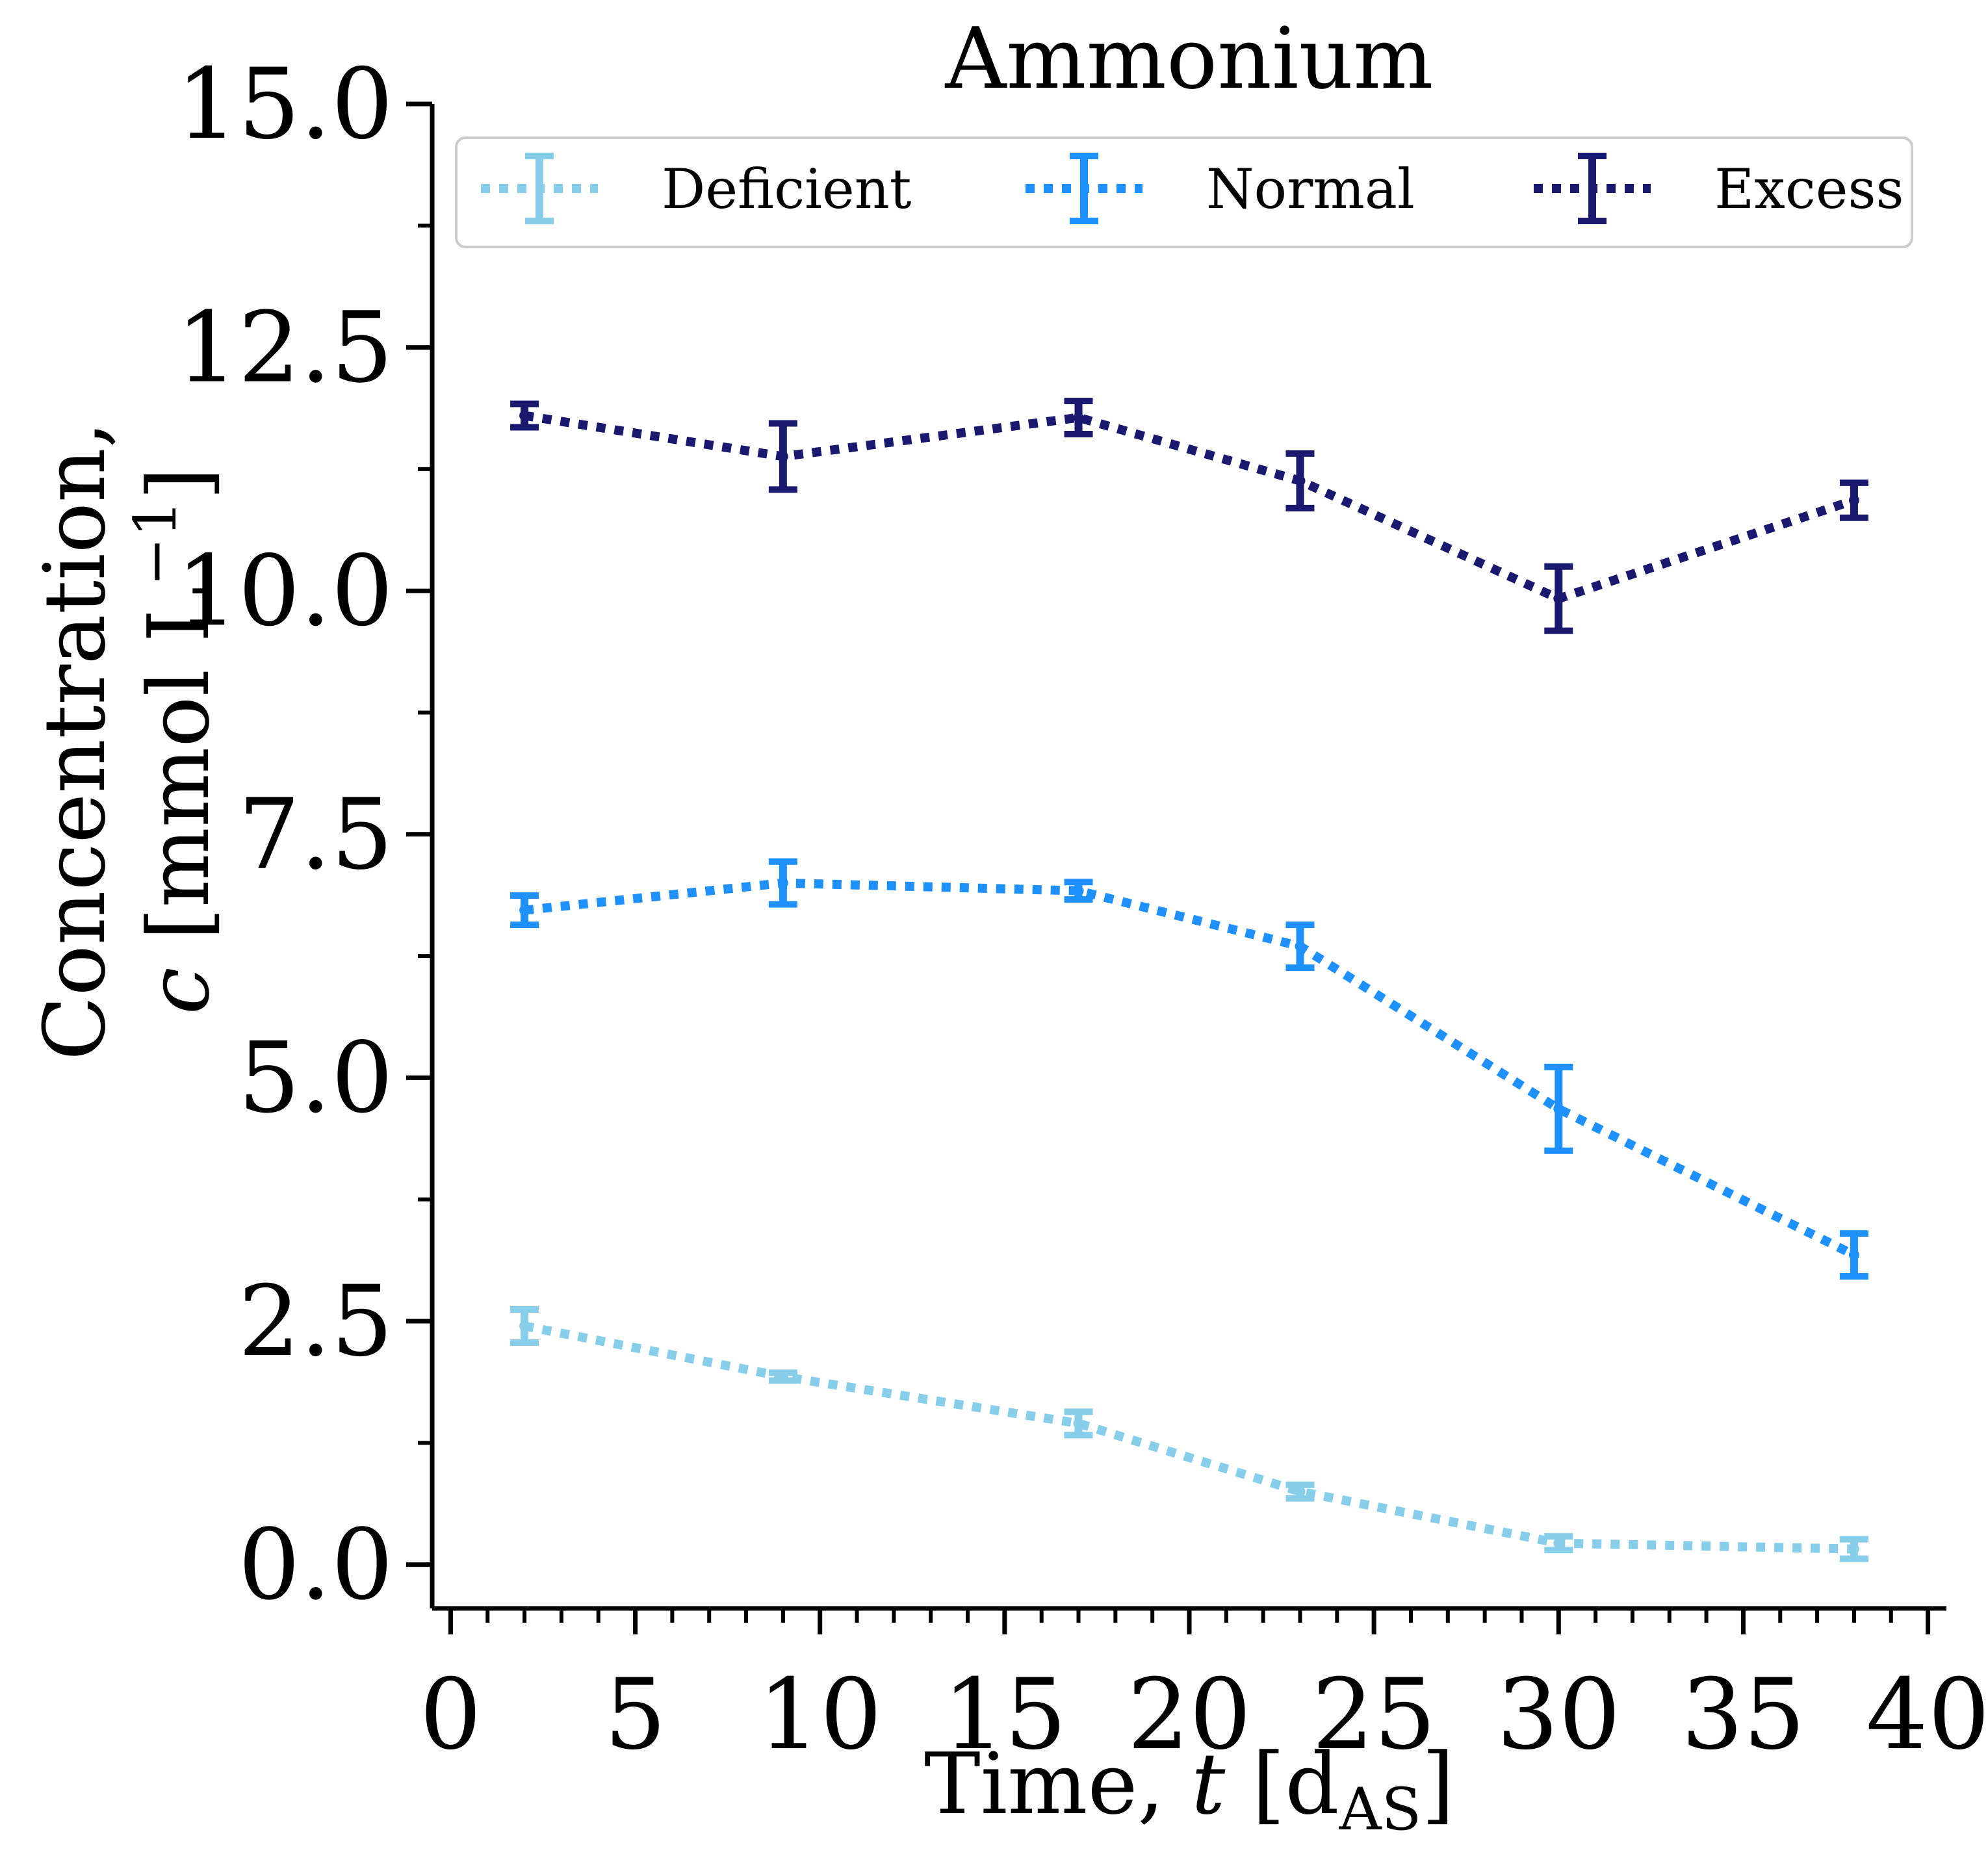 Image resolution: width=1988 pixels, height=1856 pixels. I want to click on series-line-deficient, so click(1189, 1437).